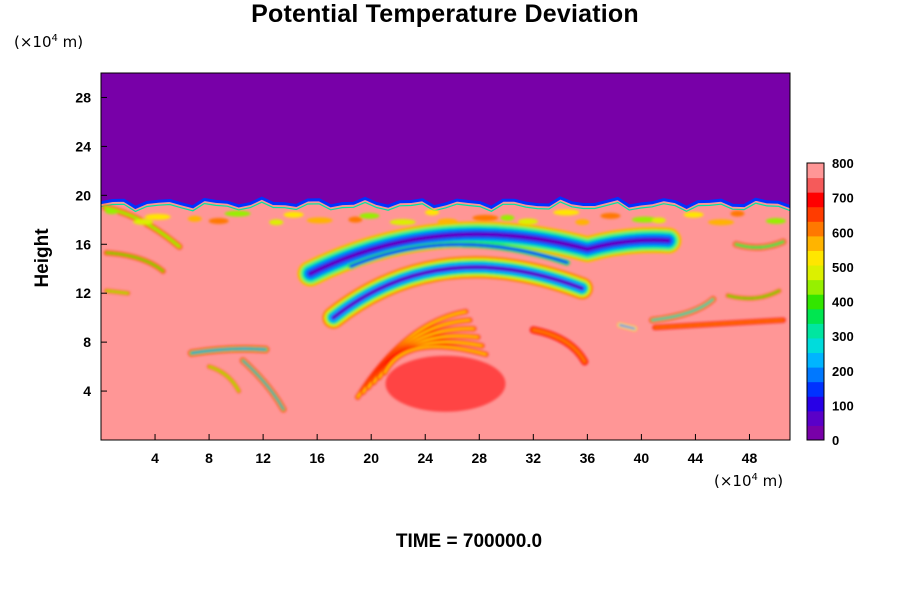 The height and width of the screenshot is (600, 900). Describe the element at coordinates (445, 14) in the screenshot. I see `chart-title: Potential Temperature Deviation` at that location.